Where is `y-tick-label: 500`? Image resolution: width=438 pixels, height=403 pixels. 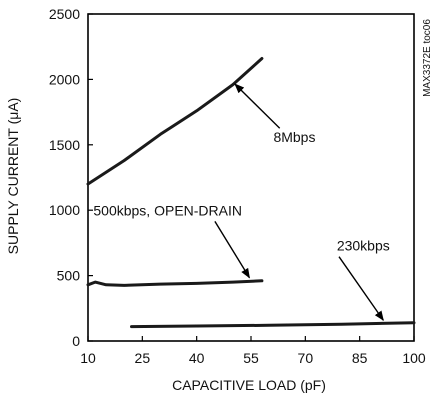
y-tick-label: 500 is located at coordinates (69, 276).